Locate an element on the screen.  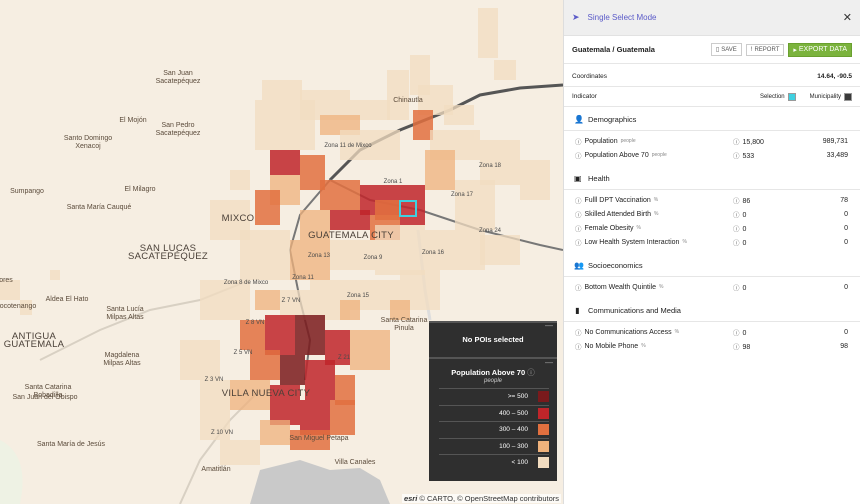
indicator-row: ⓘ Female Obesity% ⓘ 0 0 is located at coordinates (712, 228).